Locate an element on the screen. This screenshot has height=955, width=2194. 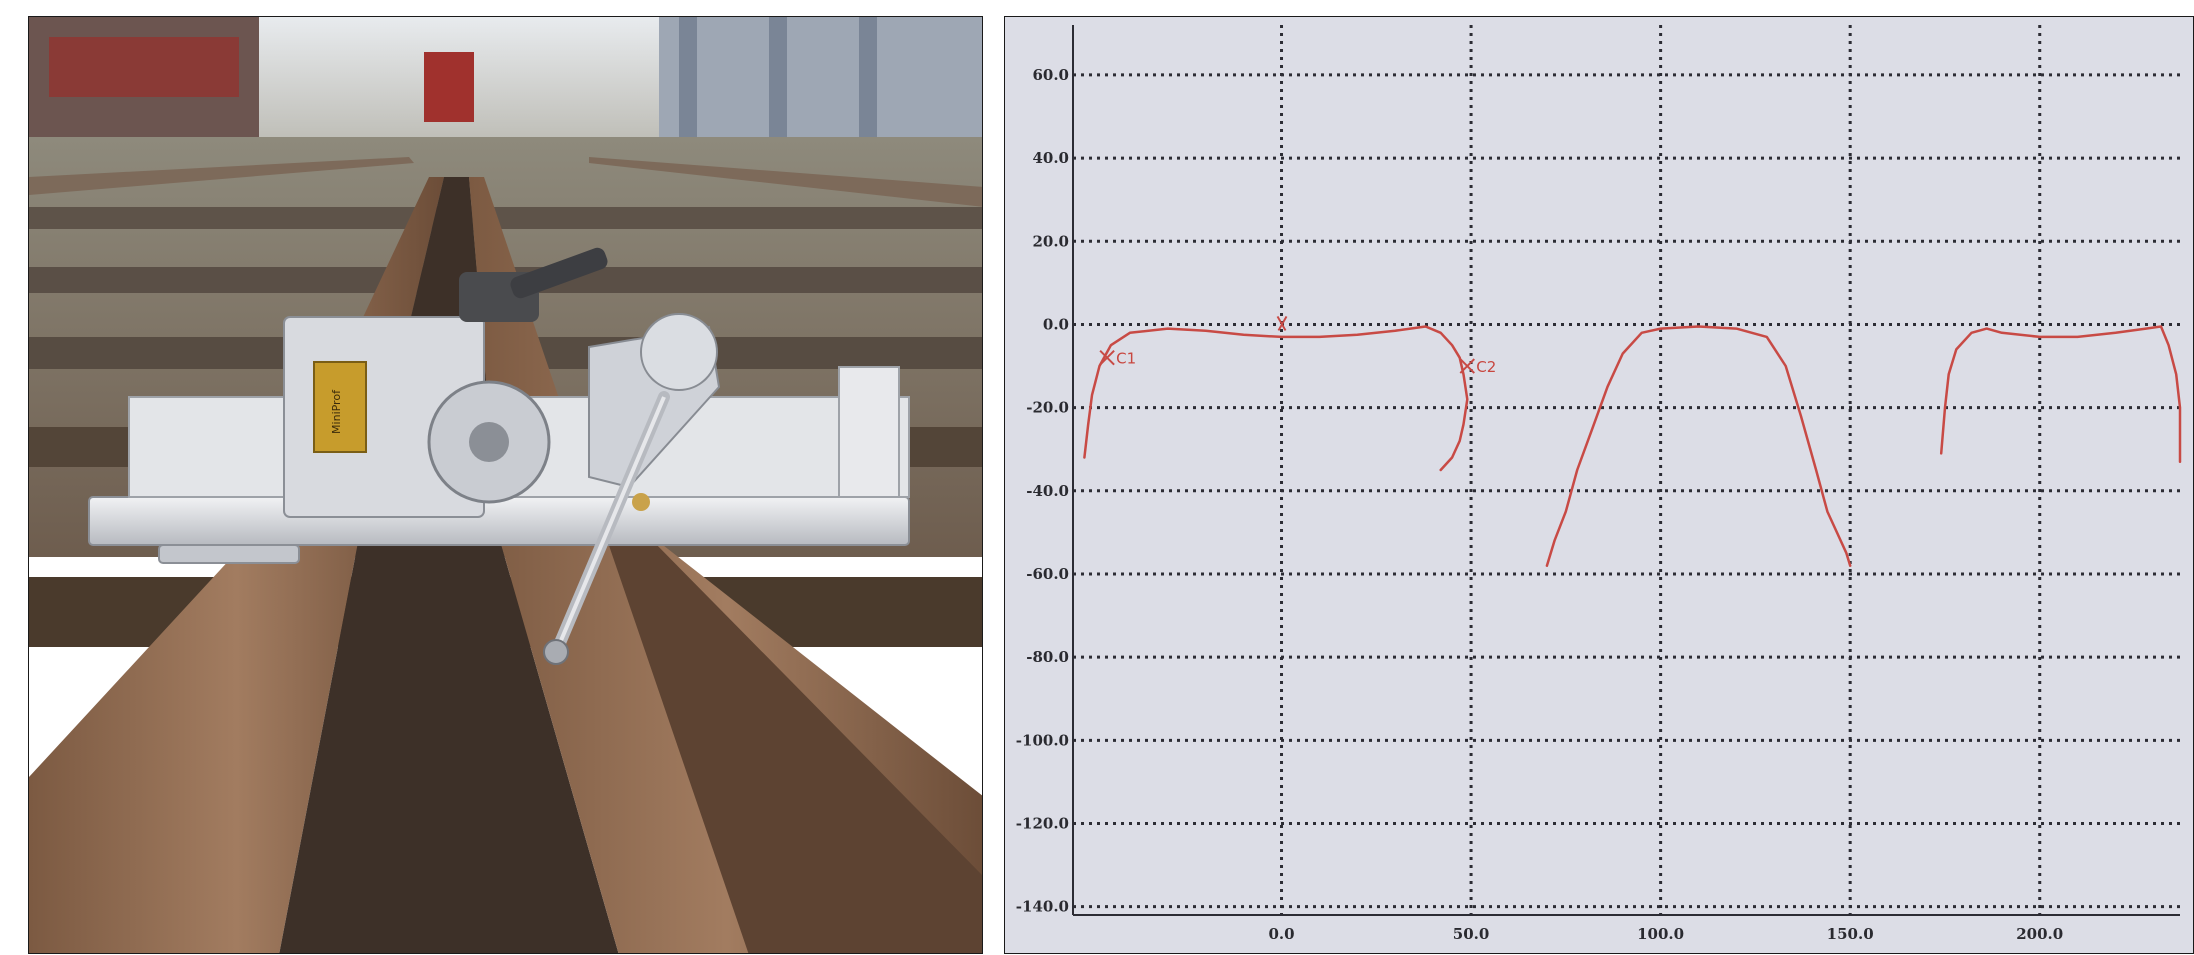
y-tick-label: -20.0 is located at coordinates (1047, 408).